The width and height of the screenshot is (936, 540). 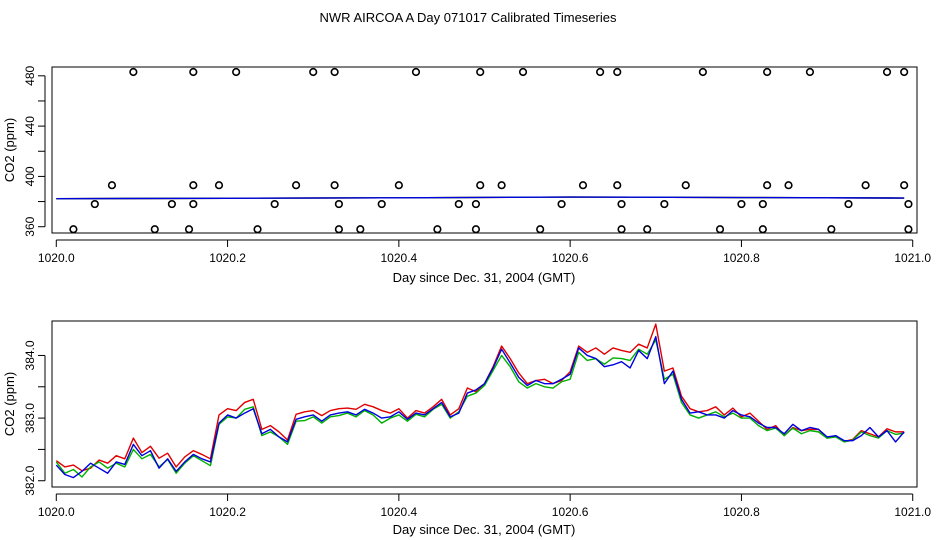 What do you see at coordinates (30, 176) in the screenshot?
I see `y-tick-label: 400` at bounding box center [30, 176].